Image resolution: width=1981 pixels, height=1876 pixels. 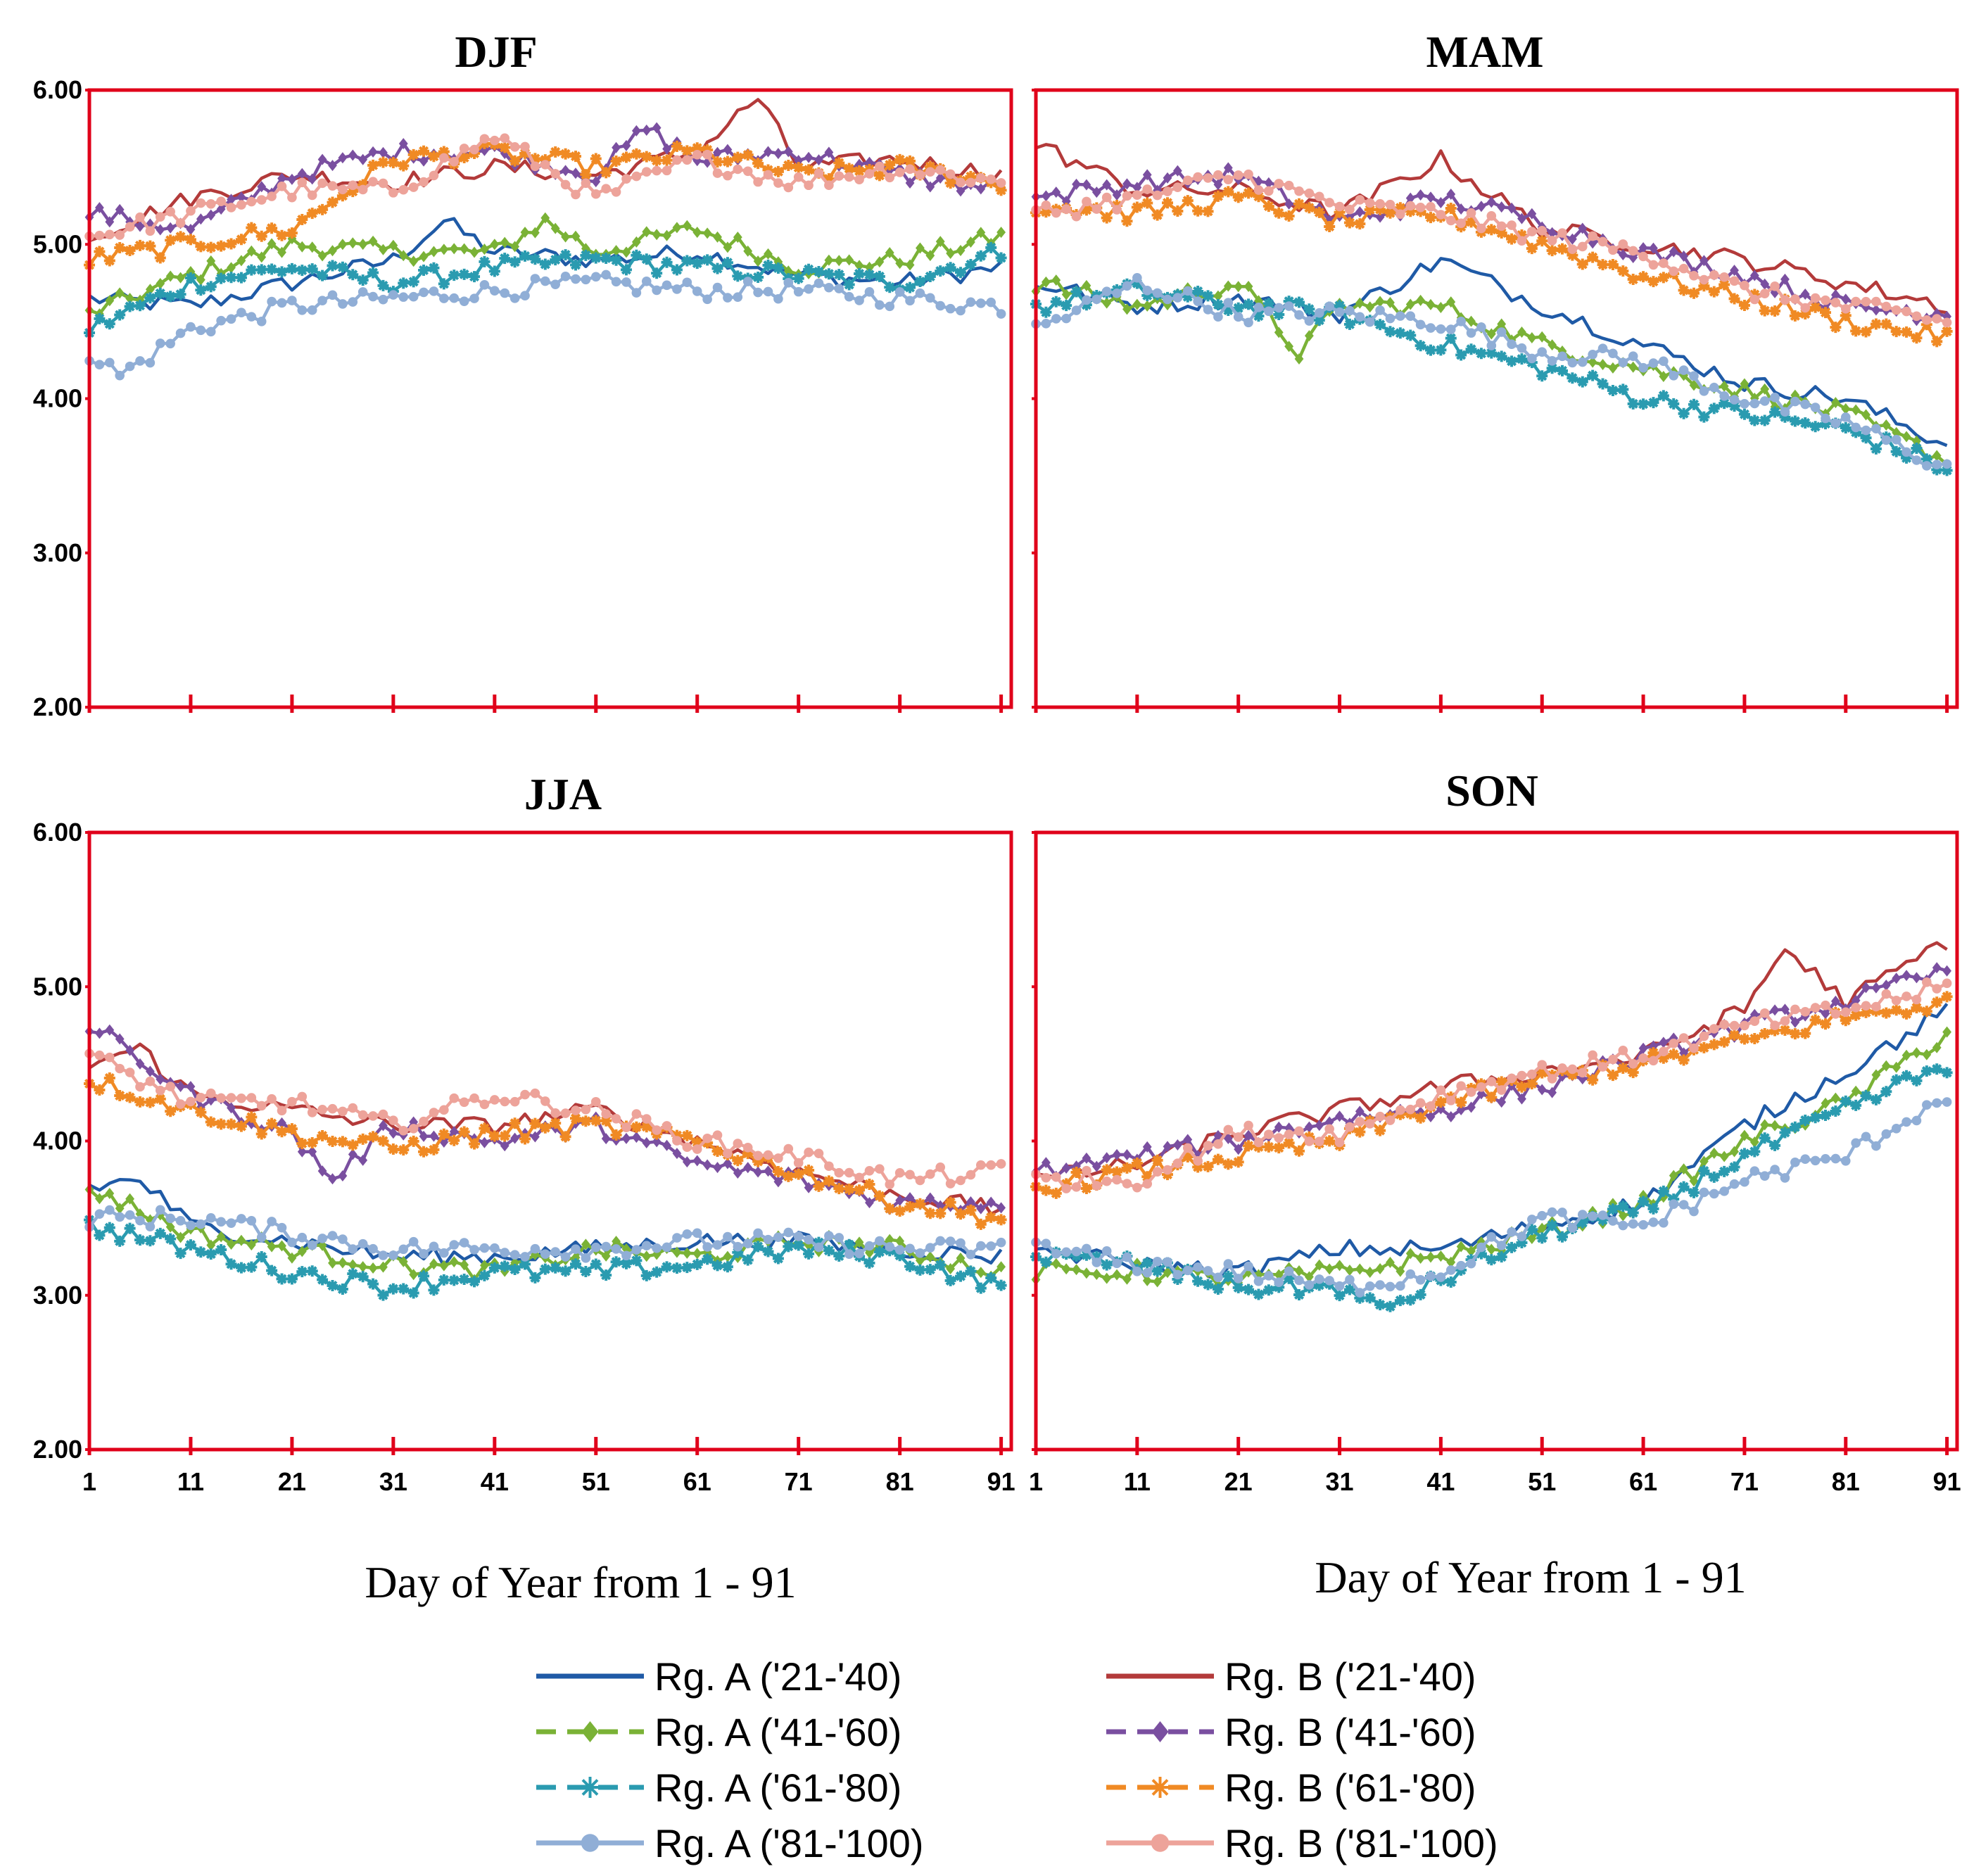 I want to click on x-tick-label: 31, so click(x=393, y=1481).